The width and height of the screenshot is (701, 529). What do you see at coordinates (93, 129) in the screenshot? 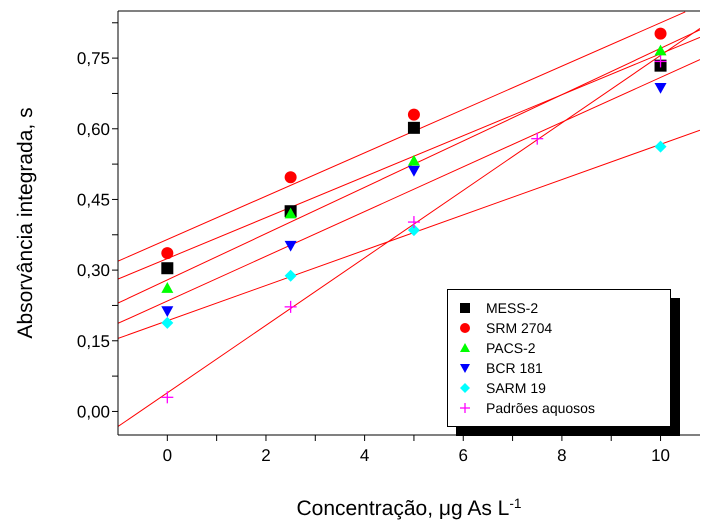
I see `y-tick-label: 0,60` at bounding box center [93, 129].